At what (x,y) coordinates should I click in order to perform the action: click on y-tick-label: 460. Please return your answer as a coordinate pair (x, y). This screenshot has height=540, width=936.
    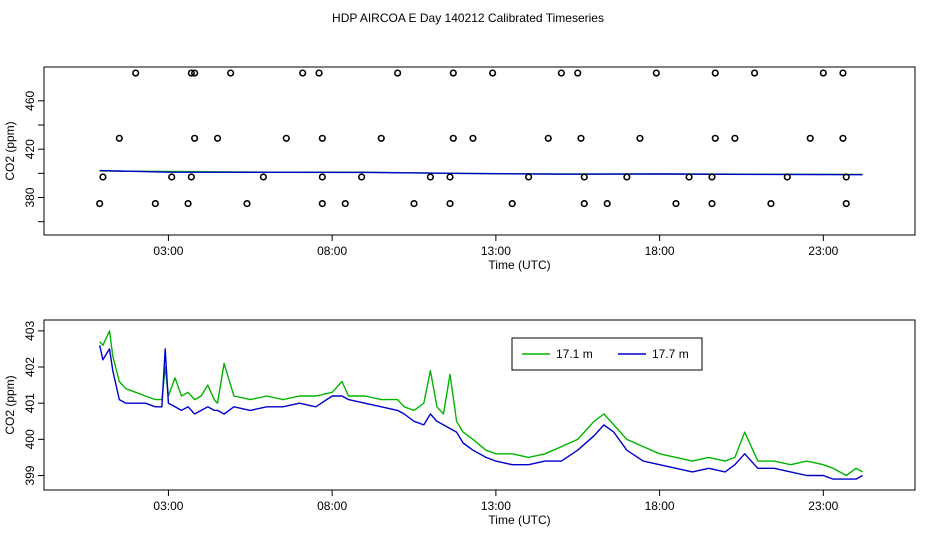
    Looking at the image, I should click on (30, 101).